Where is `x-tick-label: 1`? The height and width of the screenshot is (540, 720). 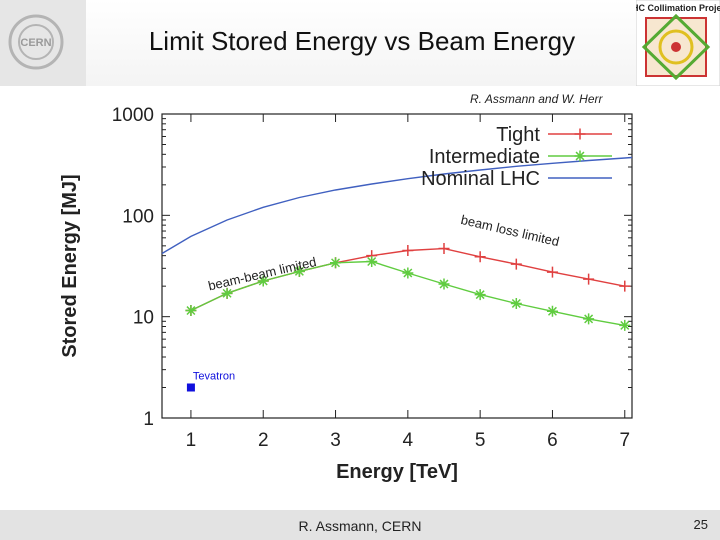 x-tick-label: 1 is located at coordinates (191, 440).